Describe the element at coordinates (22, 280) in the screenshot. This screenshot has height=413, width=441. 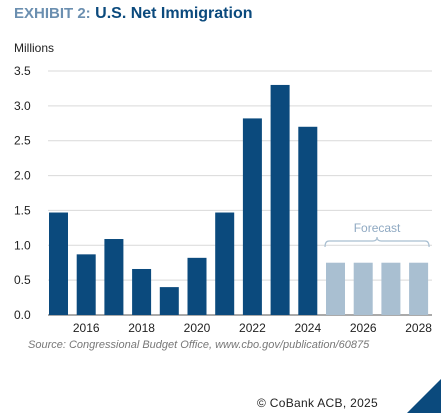
I see `y-tick-label: 0.5` at that location.